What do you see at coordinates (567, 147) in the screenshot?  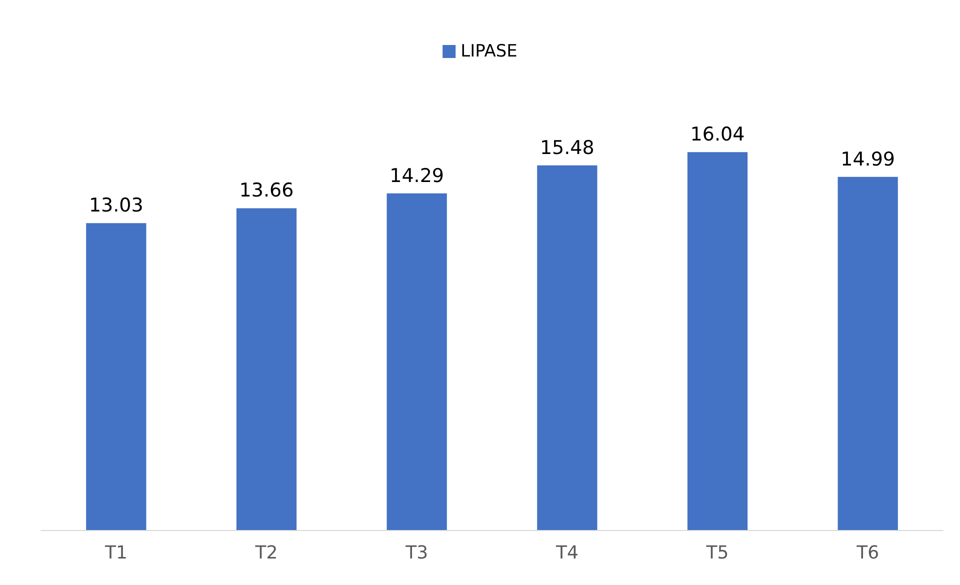 I see `data-label: 15.48` at bounding box center [567, 147].